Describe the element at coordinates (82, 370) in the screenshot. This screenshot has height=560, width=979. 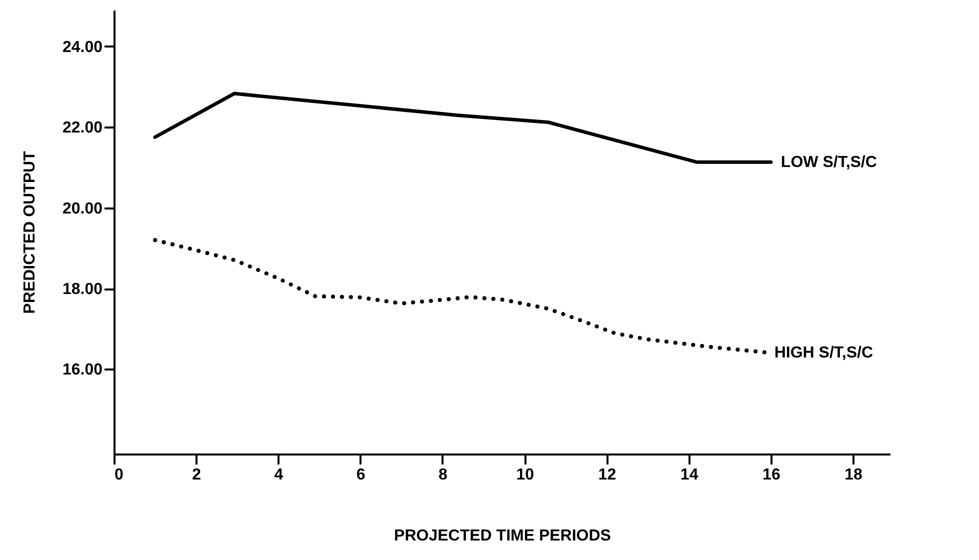
I see `y-tick-label: 16.00` at that location.